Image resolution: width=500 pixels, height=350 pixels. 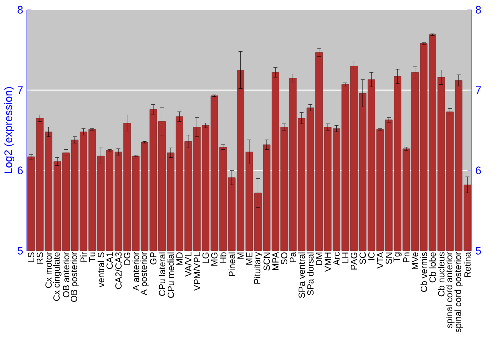 I want to click on x-tick-label: Pituitary, so click(x=258, y=268).